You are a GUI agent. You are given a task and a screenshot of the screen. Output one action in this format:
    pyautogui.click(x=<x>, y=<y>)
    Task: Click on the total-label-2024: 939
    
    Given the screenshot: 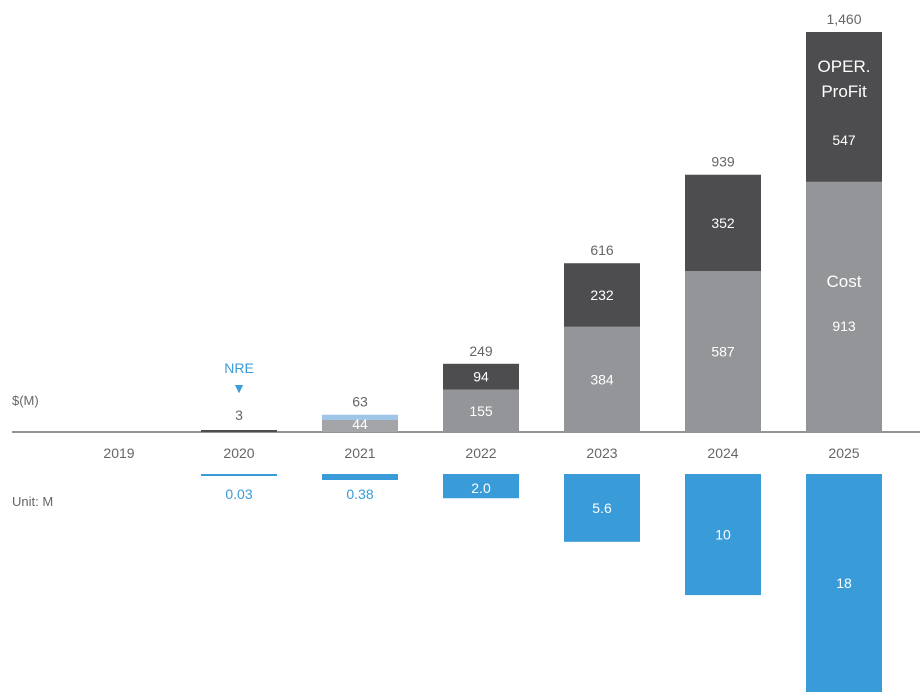 What is the action you would take?
    pyautogui.click(x=723, y=162)
    